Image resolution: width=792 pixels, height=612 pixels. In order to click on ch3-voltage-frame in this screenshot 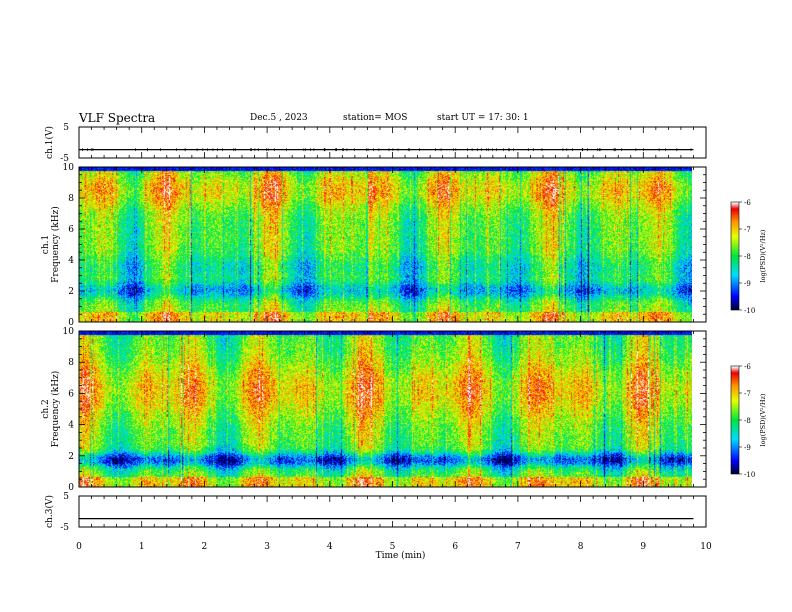, I will do `click(392, 511)`.